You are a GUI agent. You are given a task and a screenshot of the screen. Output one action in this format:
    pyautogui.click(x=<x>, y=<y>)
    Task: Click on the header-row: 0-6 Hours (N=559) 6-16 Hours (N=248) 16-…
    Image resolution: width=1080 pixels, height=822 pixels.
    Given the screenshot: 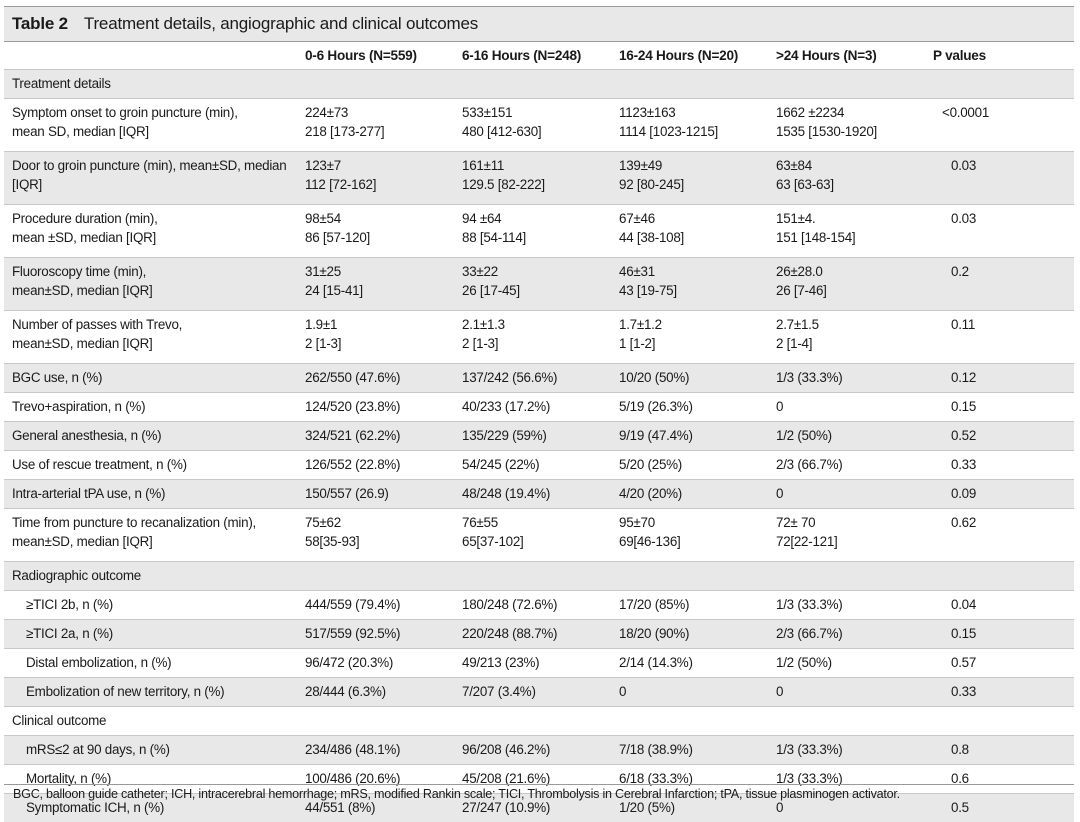 What is the action you would take?
    pyautogui.click(x=539, y=56)
    